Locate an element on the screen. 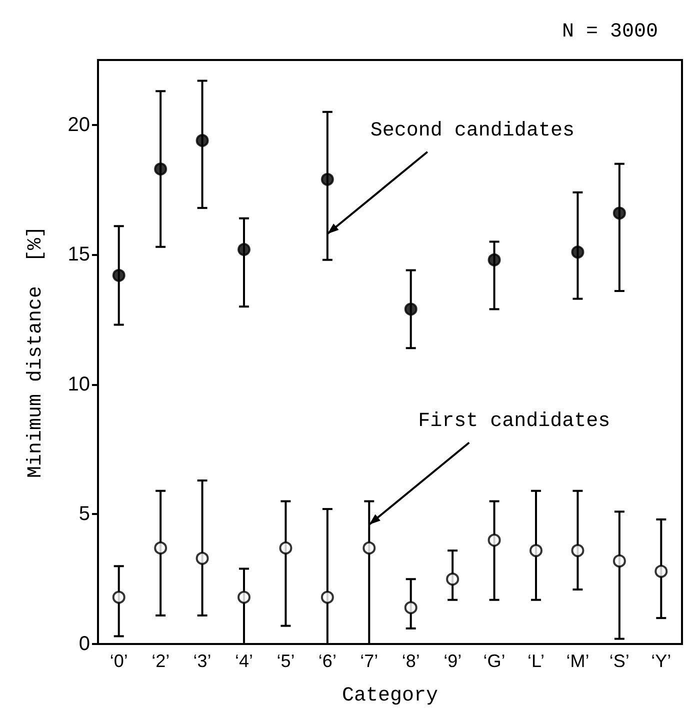  x-tick-label: ‘M’ is located at coordinates (578, 661).